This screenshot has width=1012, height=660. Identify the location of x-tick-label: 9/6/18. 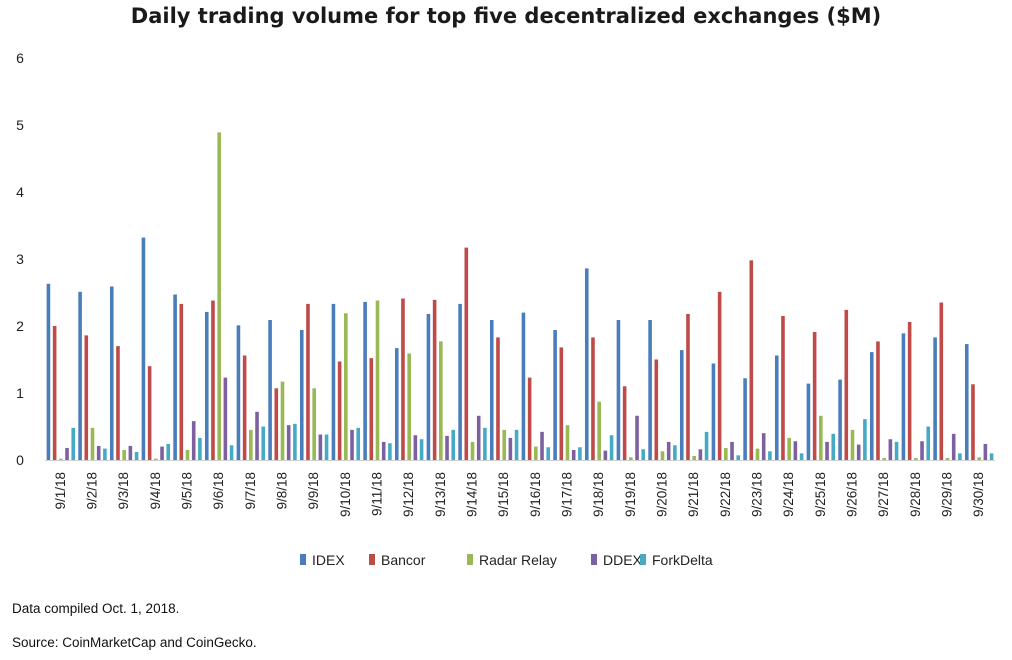
(218, 491).